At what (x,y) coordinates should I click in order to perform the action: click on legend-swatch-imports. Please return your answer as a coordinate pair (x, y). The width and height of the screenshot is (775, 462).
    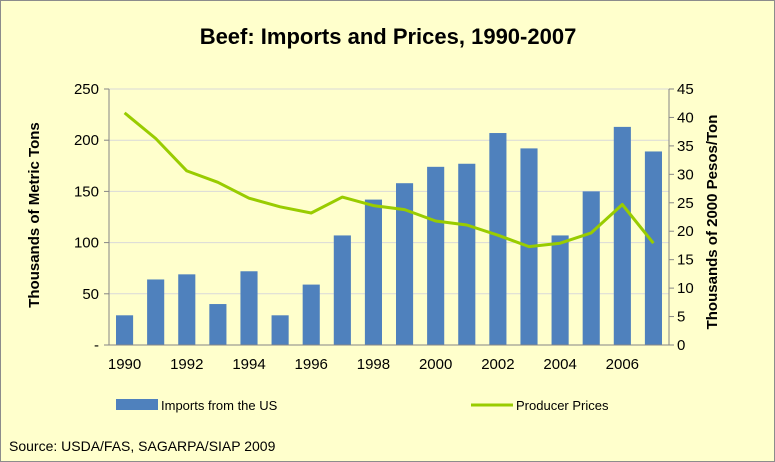
    Looking at the image, I should click on (137, 404).